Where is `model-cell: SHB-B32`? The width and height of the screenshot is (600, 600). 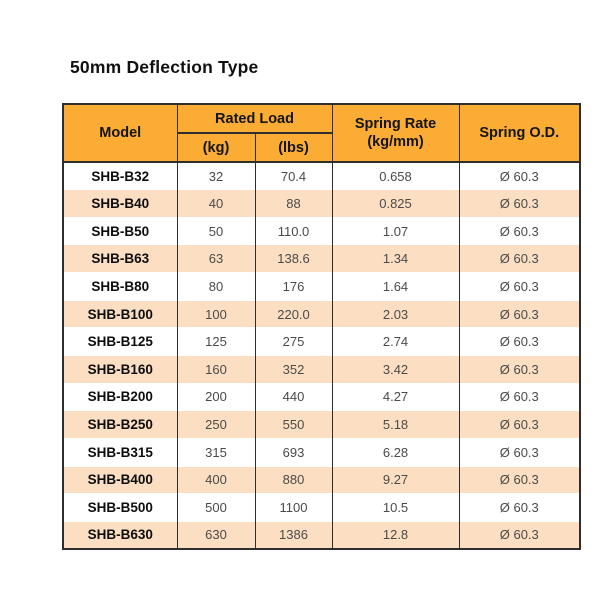 model-cell: SHB-B32 is located at coordinates (120, 176).